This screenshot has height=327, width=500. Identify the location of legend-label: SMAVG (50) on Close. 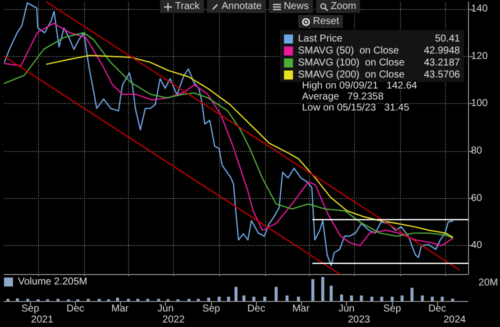
(349, 51).